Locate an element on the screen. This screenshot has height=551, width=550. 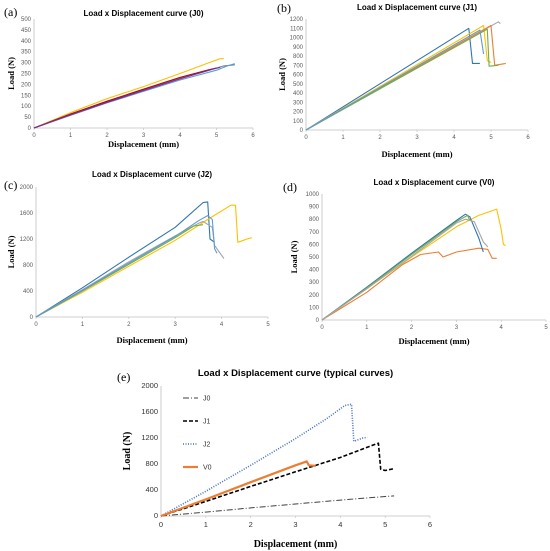
series-line-j1 is located at coordinates (277, 479).